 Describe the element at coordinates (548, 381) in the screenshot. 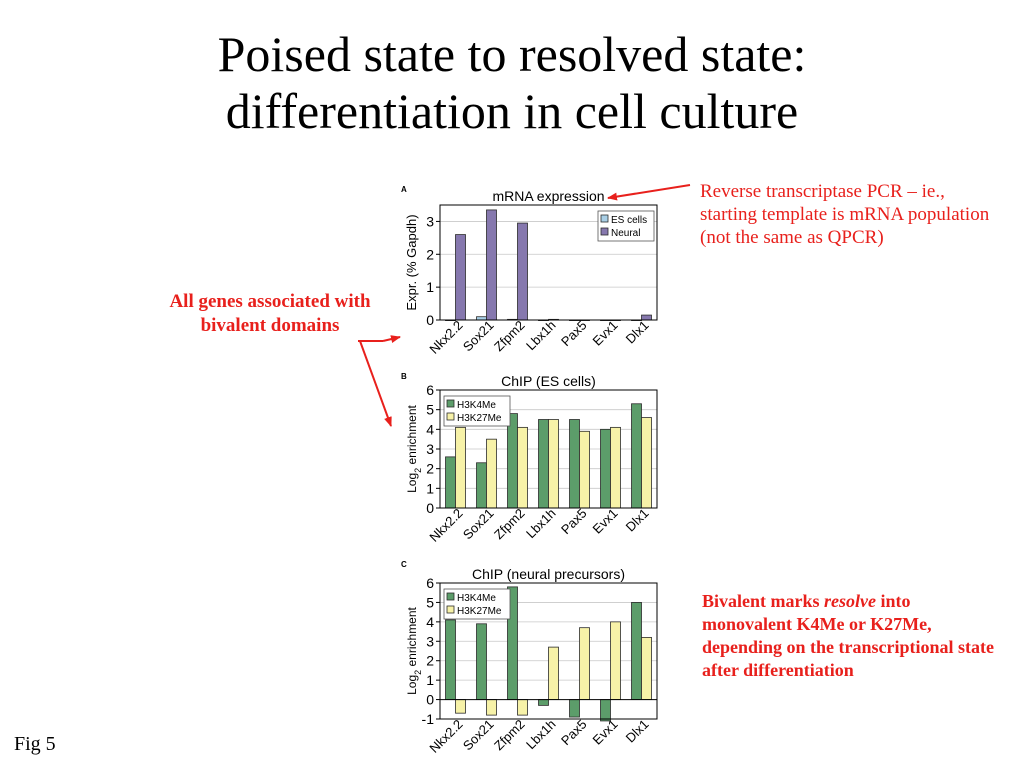

I see `panel-b-title: ChIP (ES cells)` at that location.